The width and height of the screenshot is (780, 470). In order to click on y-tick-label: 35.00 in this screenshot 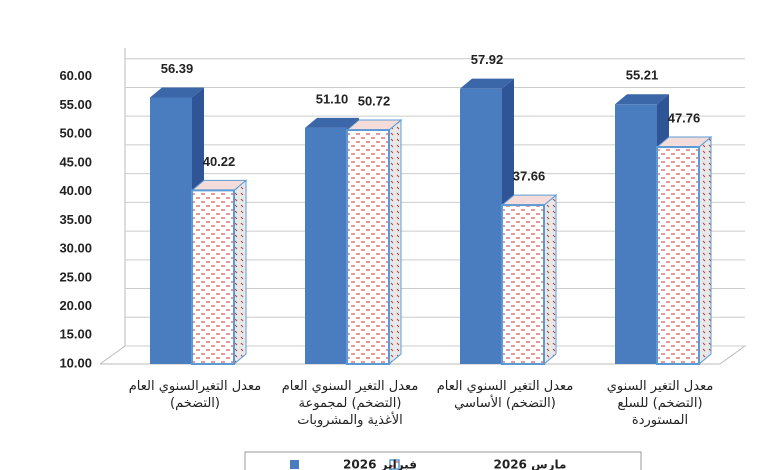, I will do `click(75, 219)`.